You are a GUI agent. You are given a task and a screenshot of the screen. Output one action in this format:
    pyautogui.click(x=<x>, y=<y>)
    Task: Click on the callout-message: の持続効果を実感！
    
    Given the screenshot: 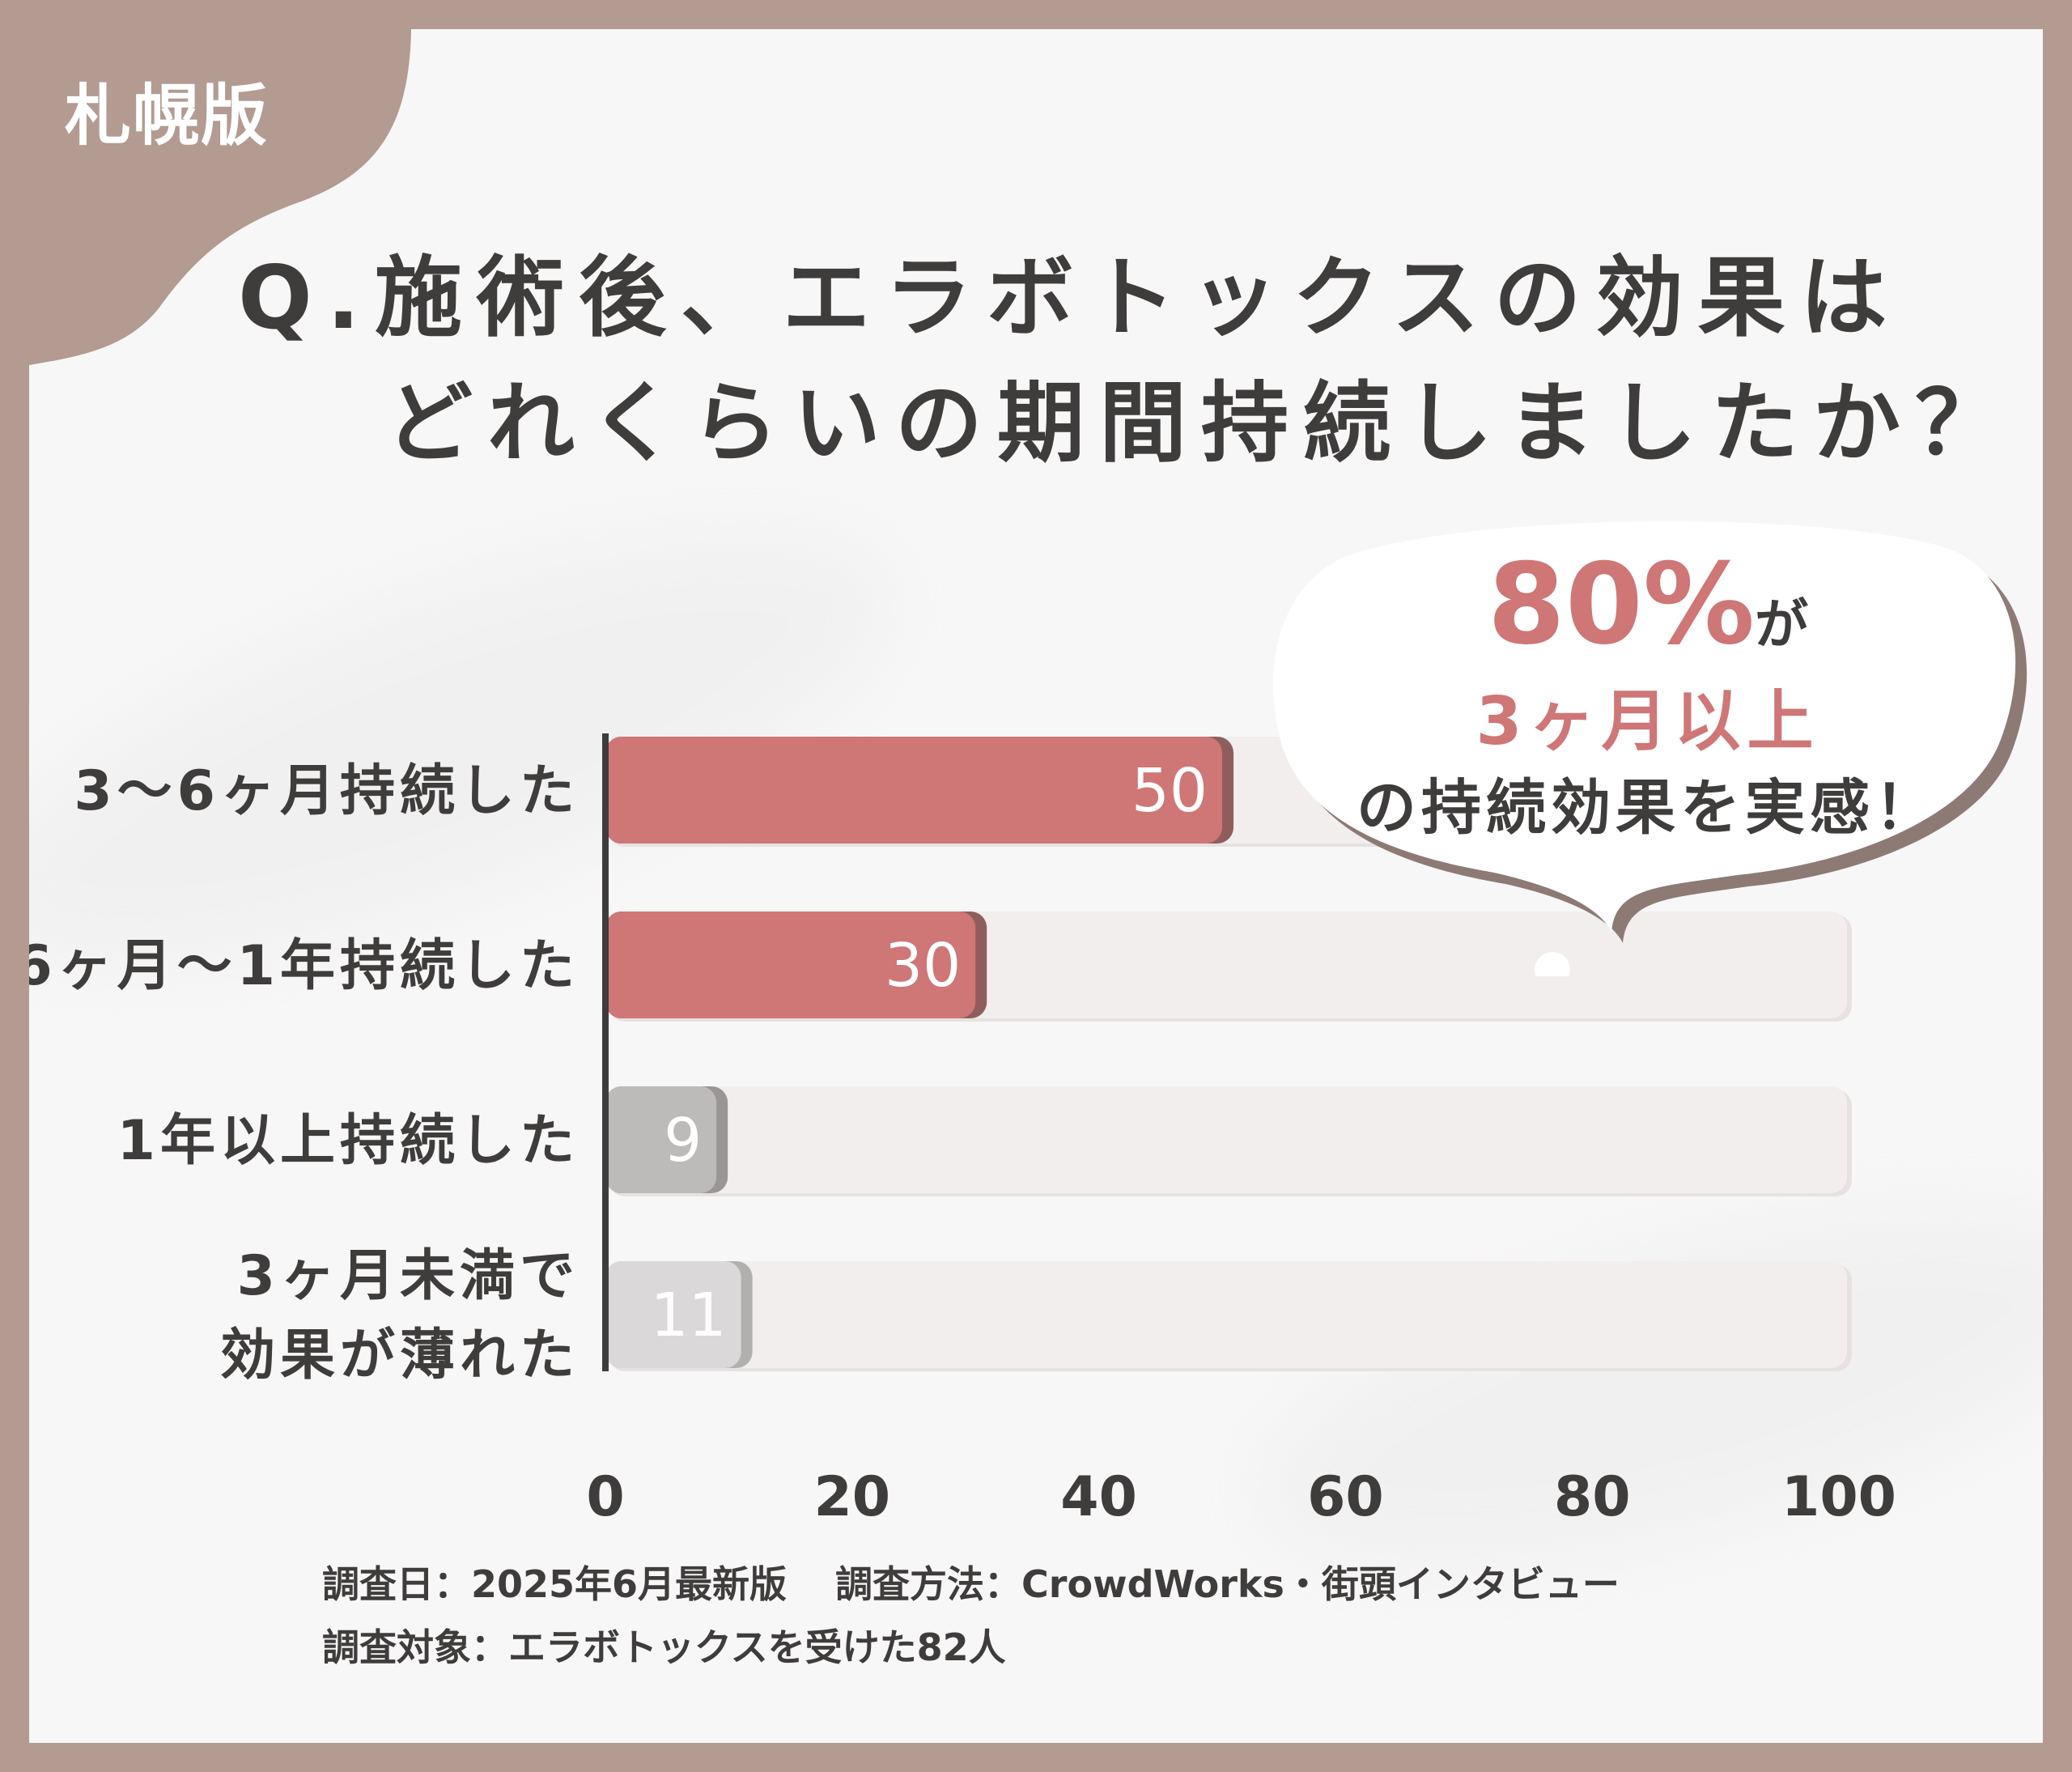 What is the action you would take?
    pyautogui.click(x=1648, y=808)
    